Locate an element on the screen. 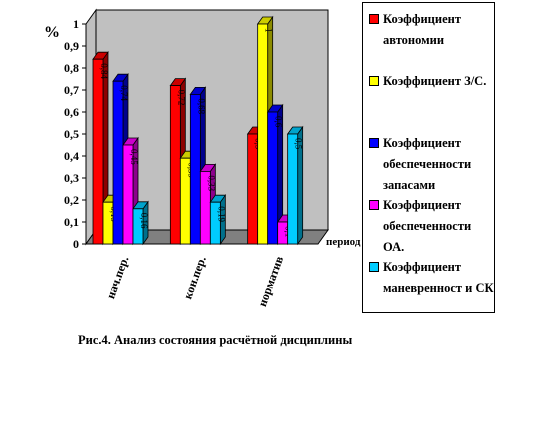  x-axis-label: период is located at coordinates (343, 242).